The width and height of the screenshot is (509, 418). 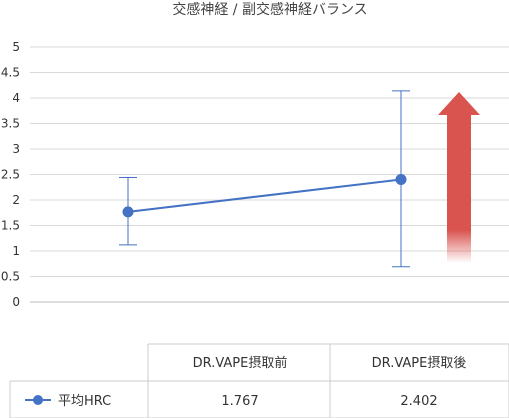 What do you see at coordinates (459, 103) in the screenshot?
I see `increase-arrow-head` at bounding box center [459, 103].